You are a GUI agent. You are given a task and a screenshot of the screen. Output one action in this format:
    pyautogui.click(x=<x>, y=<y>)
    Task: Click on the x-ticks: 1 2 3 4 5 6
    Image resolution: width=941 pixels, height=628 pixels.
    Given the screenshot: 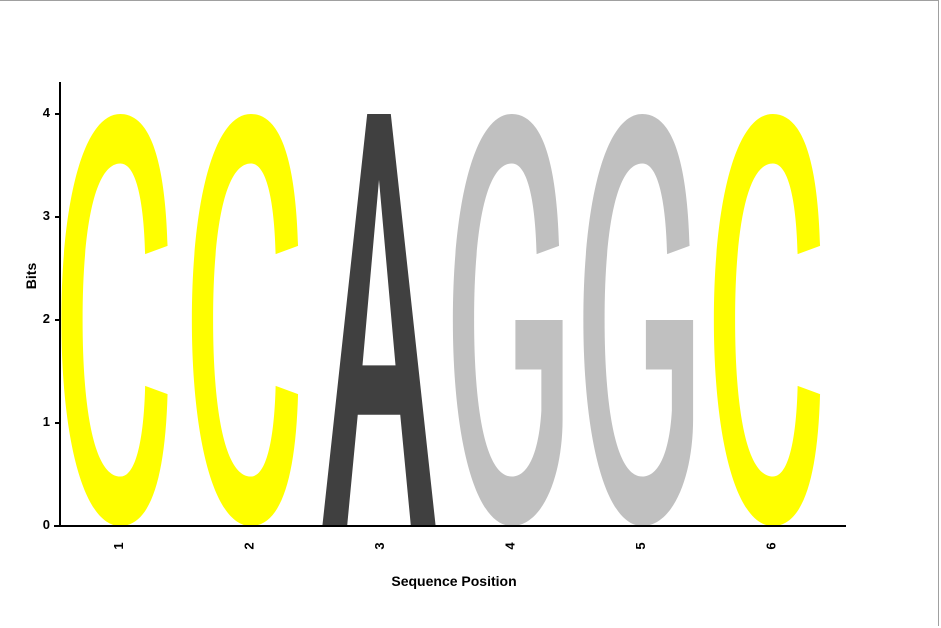 What is the action you would take?
    pyautogui.click(x=445, y=546)
    